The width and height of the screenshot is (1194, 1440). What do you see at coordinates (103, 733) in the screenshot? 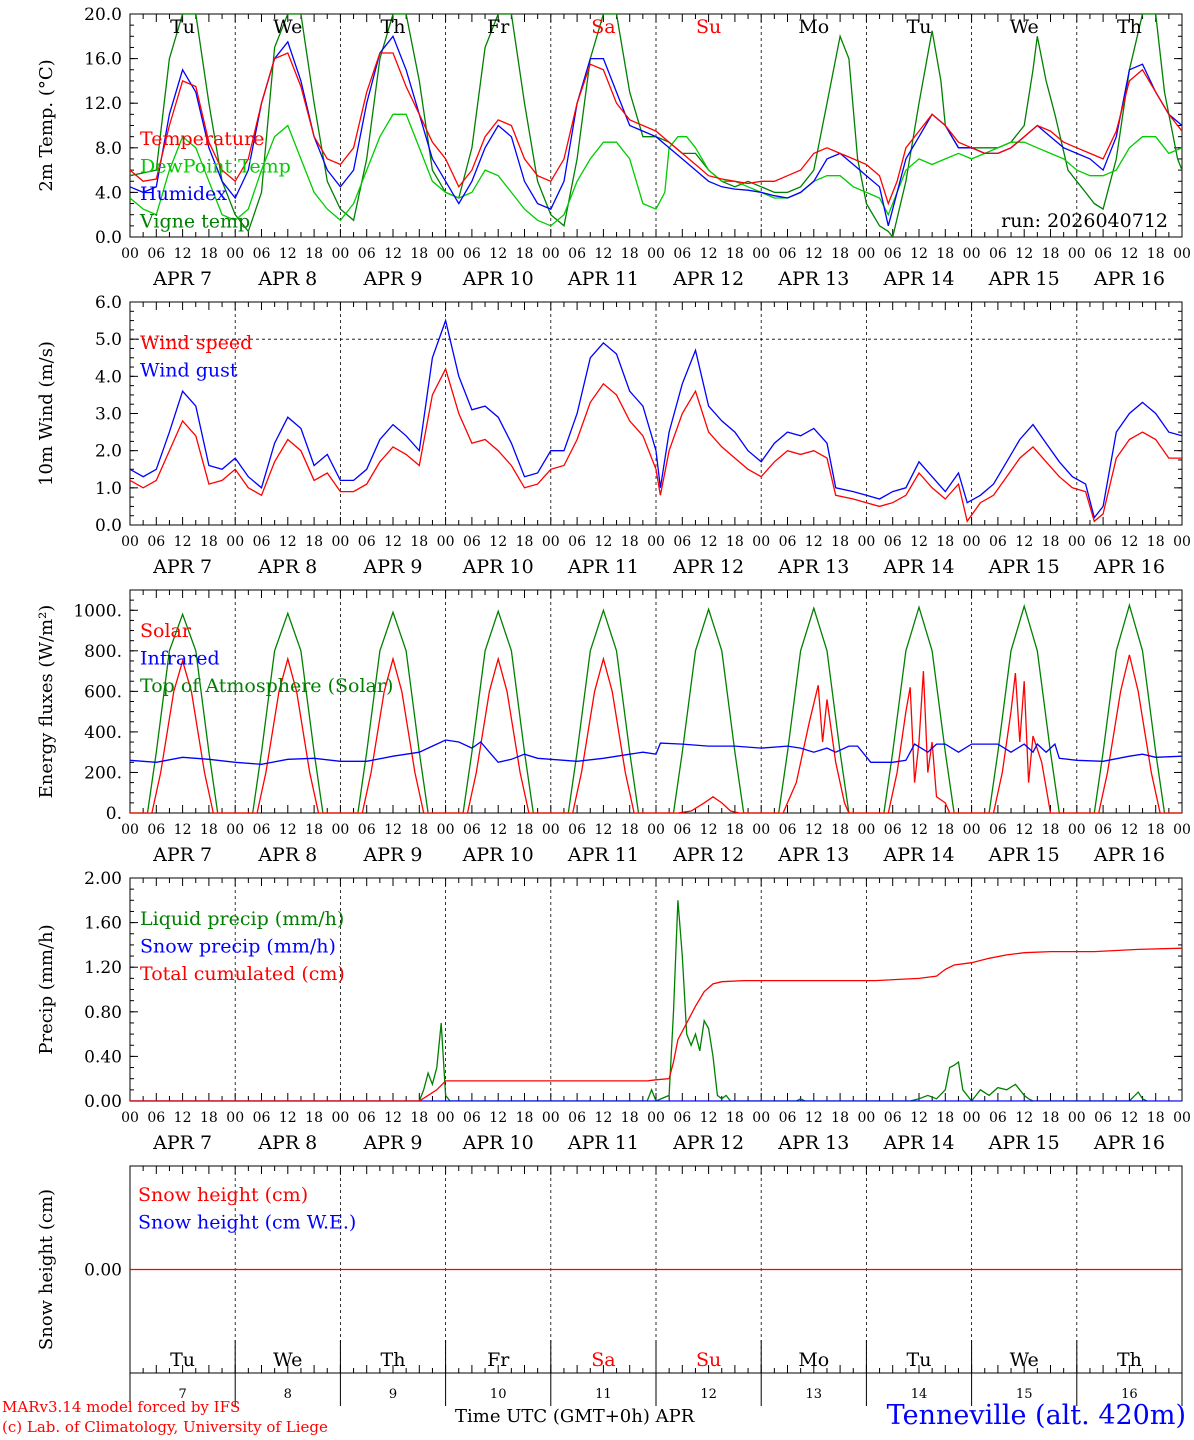
I see `y-tick-label: 400.` at bounding box center [103, 733].